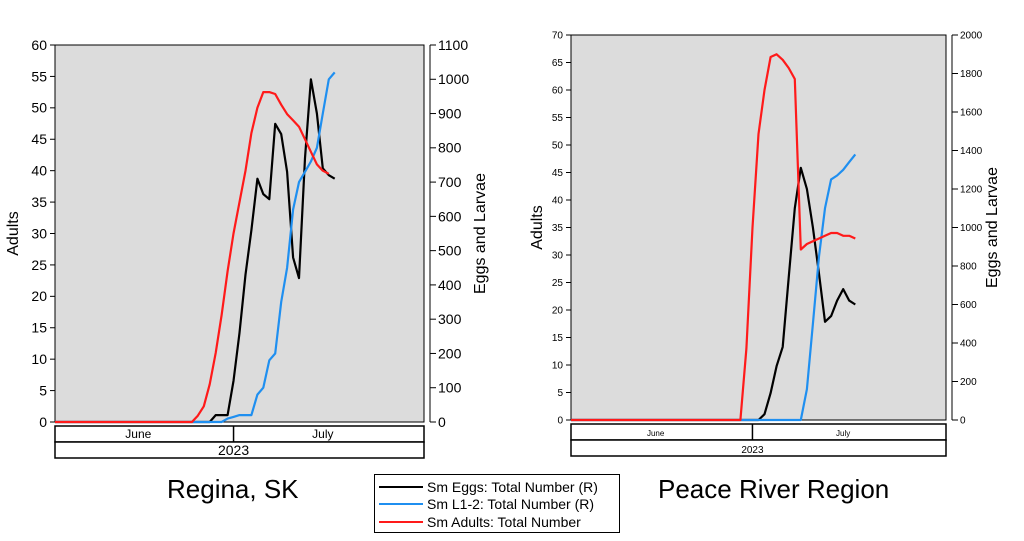  What do you see at coordinates (401, 521) in the screenshot?
I see `legend-swatch-adults` at bounding box center [401, 521].